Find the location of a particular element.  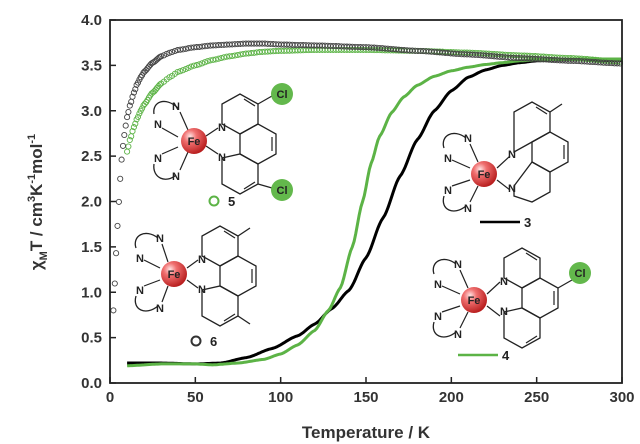

legend-label-4: 4 is located at coordinates (506, 355).